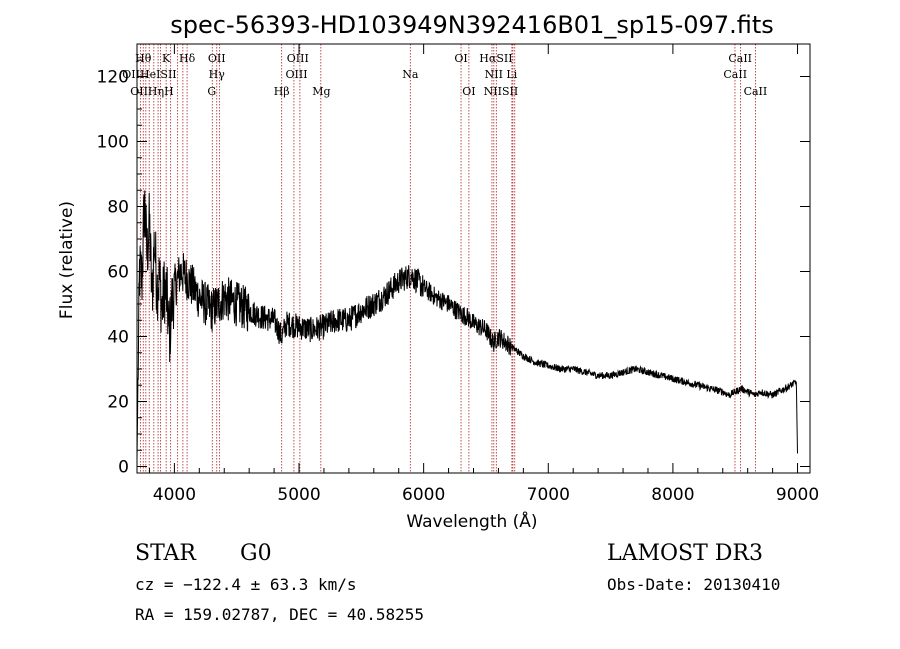 Image resolution: width=900 pixels, height=649 pixels. Describe the element at coordinates (423, 495) in the screenshot. I see `x-tick-label: 6000` at that location.